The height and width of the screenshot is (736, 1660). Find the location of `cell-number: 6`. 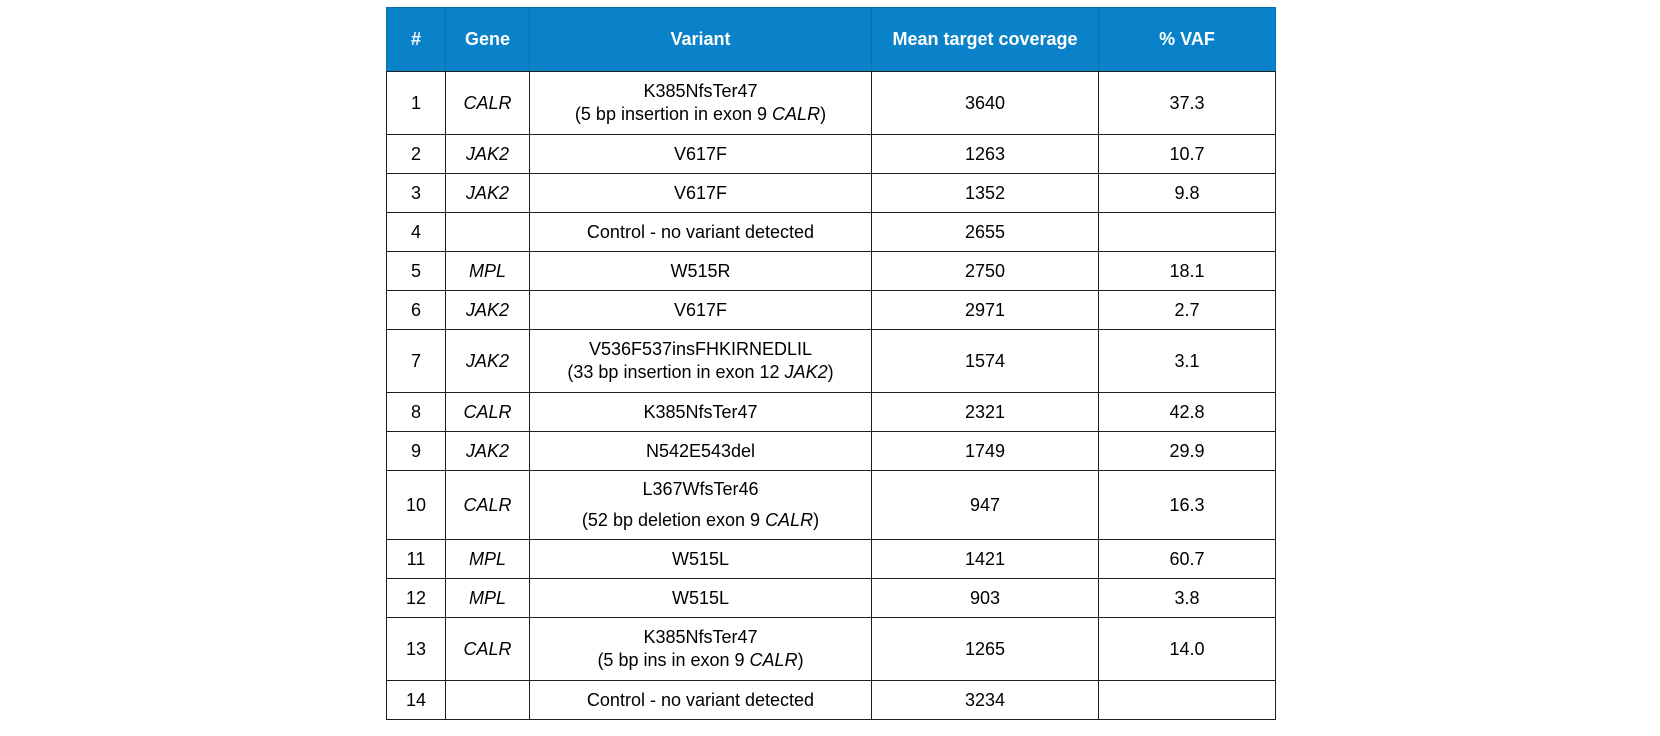

cell-number: 6 is located at coordinates (416, 310).